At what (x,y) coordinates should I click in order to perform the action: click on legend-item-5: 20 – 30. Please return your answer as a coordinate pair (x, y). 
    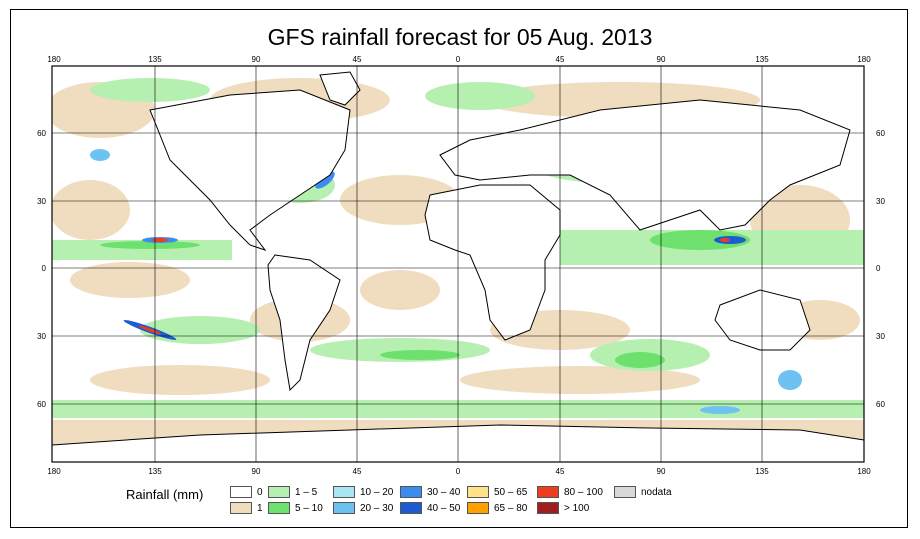
    Looking at the image, I should click on (363, 508).